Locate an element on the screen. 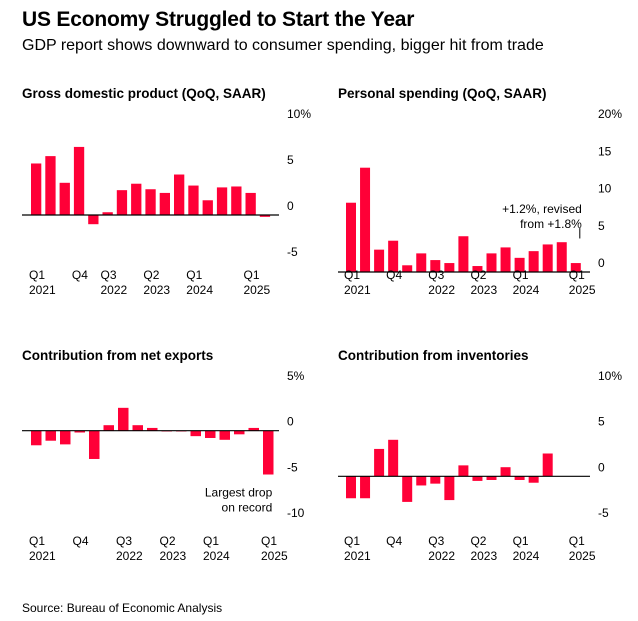  annotation-text: +1.2%, revised is located at coordinates (542, 209).